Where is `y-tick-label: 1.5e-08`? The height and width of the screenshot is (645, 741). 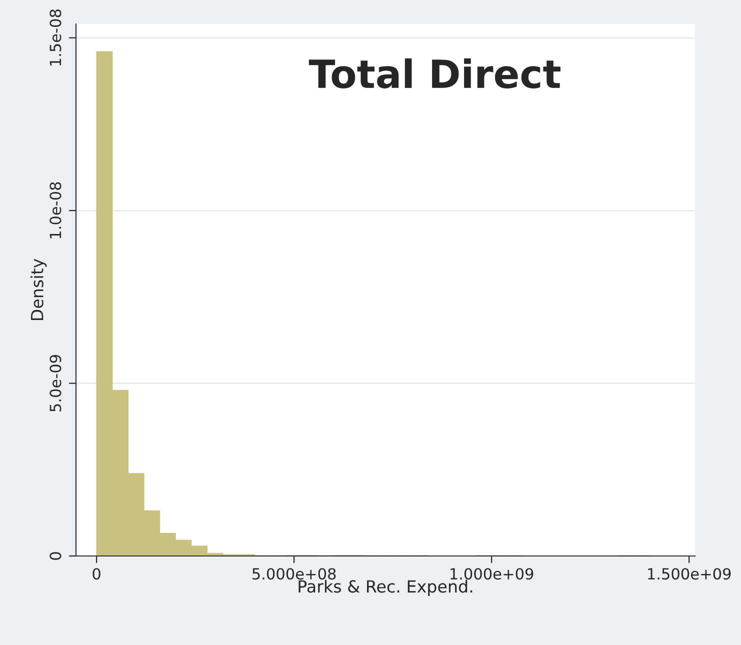 y-tick-label: 1.5e-08 is located at coordinates (56, 38).